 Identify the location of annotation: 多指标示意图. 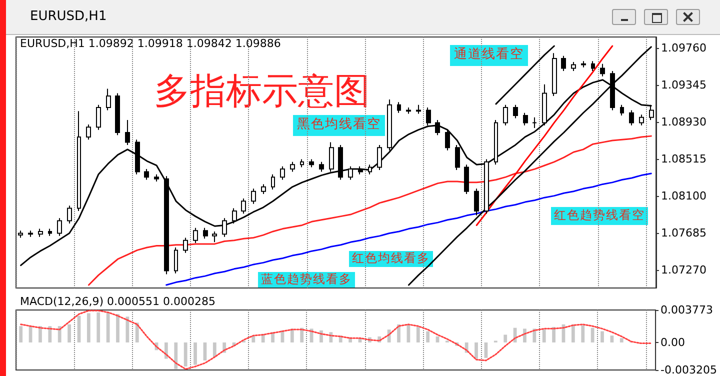
(262, 91).